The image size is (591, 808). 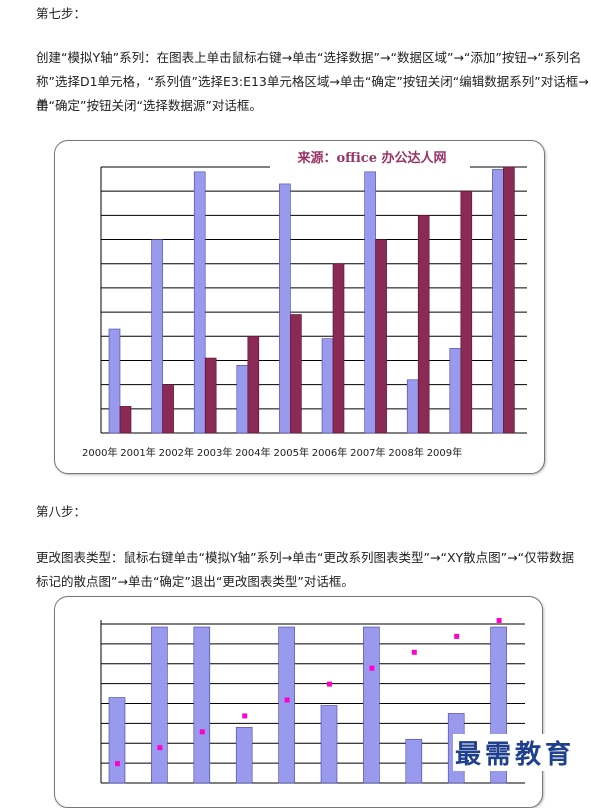 What do you see at coordinates (176, 452) in the screenshot?
I see `chart1-tick-label: 2002年` at bounding box center [176, 452].